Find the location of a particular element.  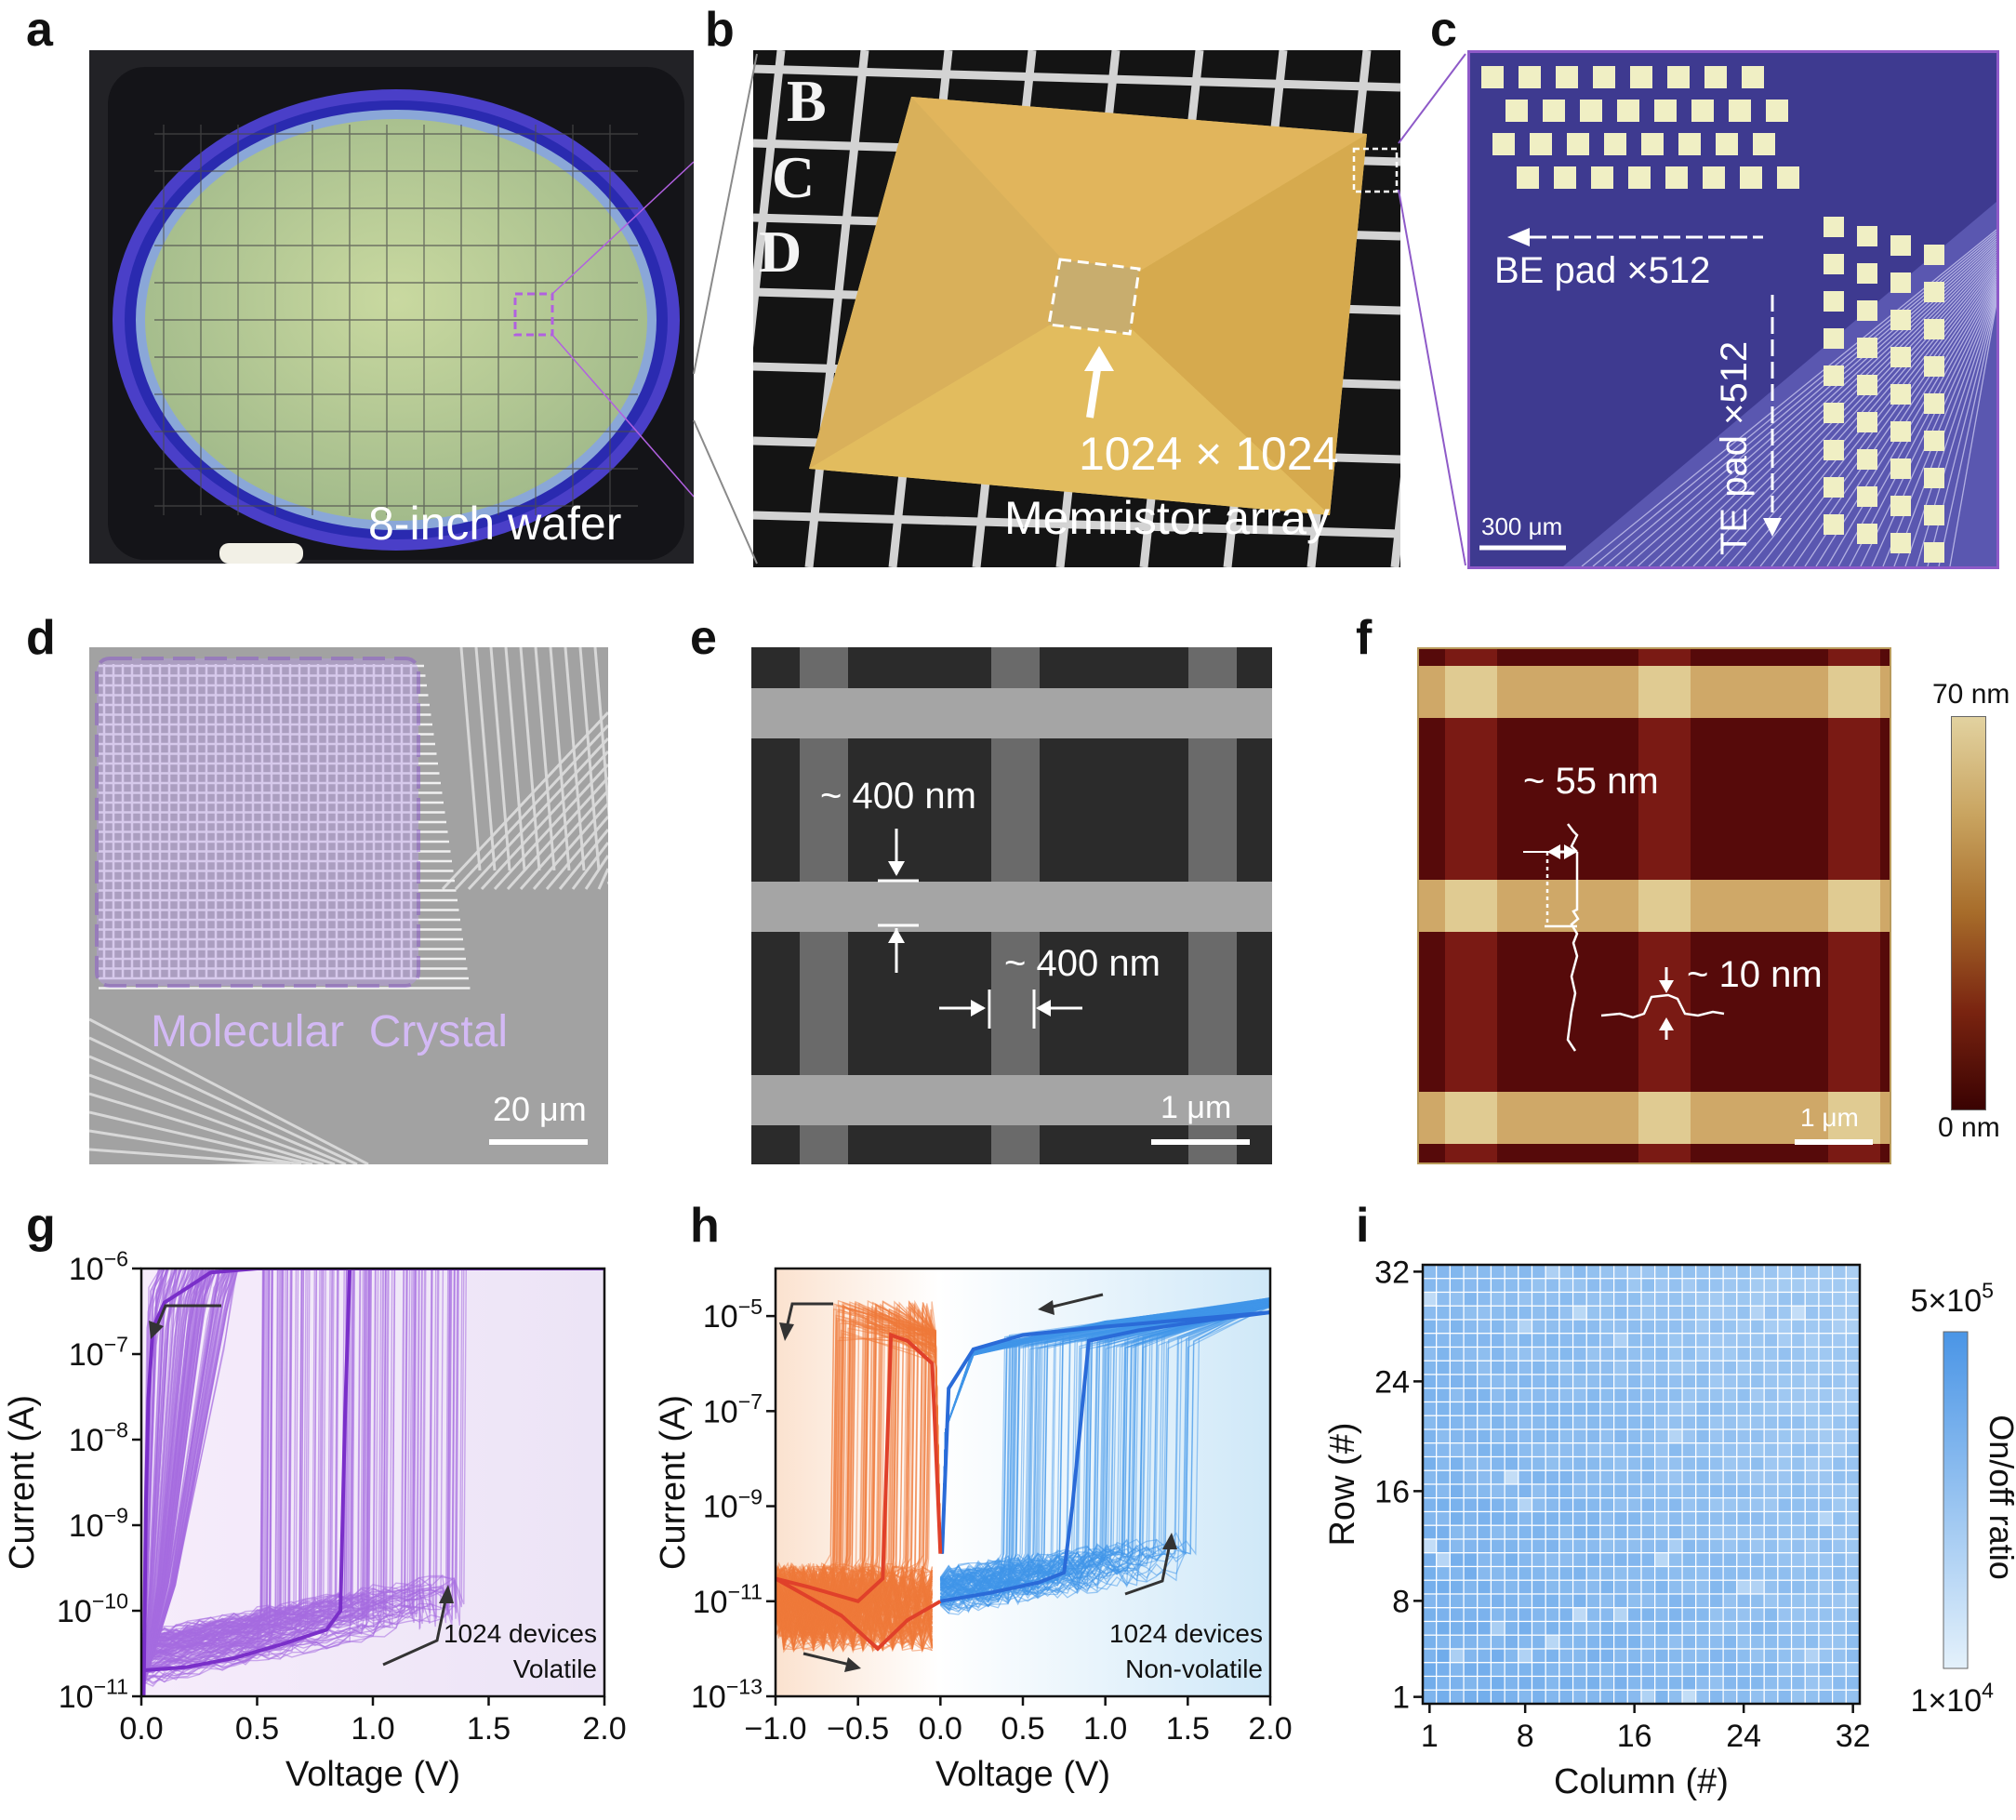

x-tick-label: 1.0 is located at coordinates (1105, 1729).